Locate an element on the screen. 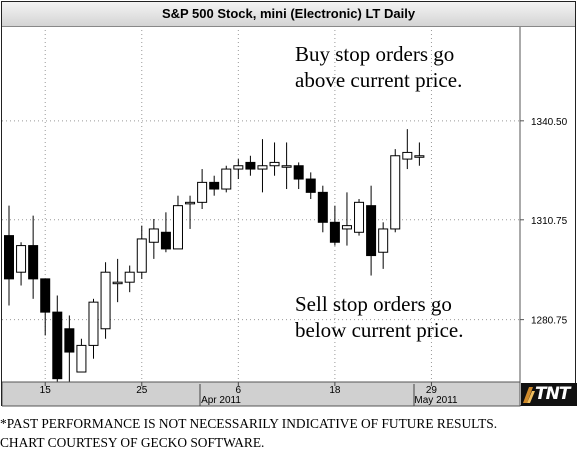 The height and width of the screenshot is (455, 577). x-tick-label: 25 is located at coordinates (142, 390).